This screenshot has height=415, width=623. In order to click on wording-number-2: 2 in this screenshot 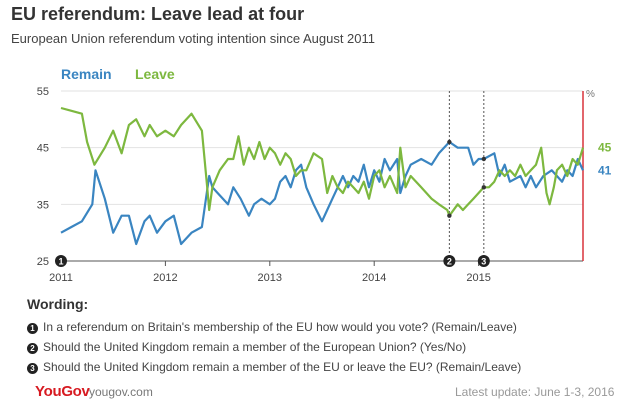, I will do `click(32, 348)`.